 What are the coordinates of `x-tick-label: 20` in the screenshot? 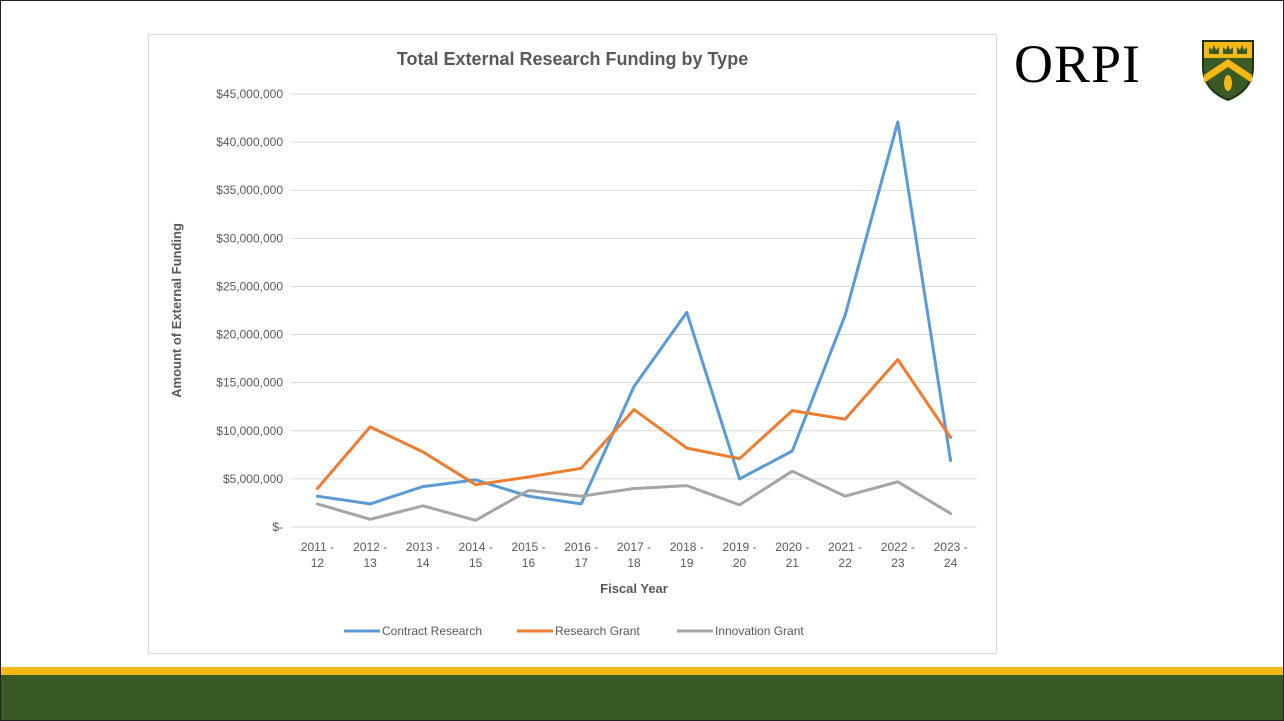 It's located at (740, 563).